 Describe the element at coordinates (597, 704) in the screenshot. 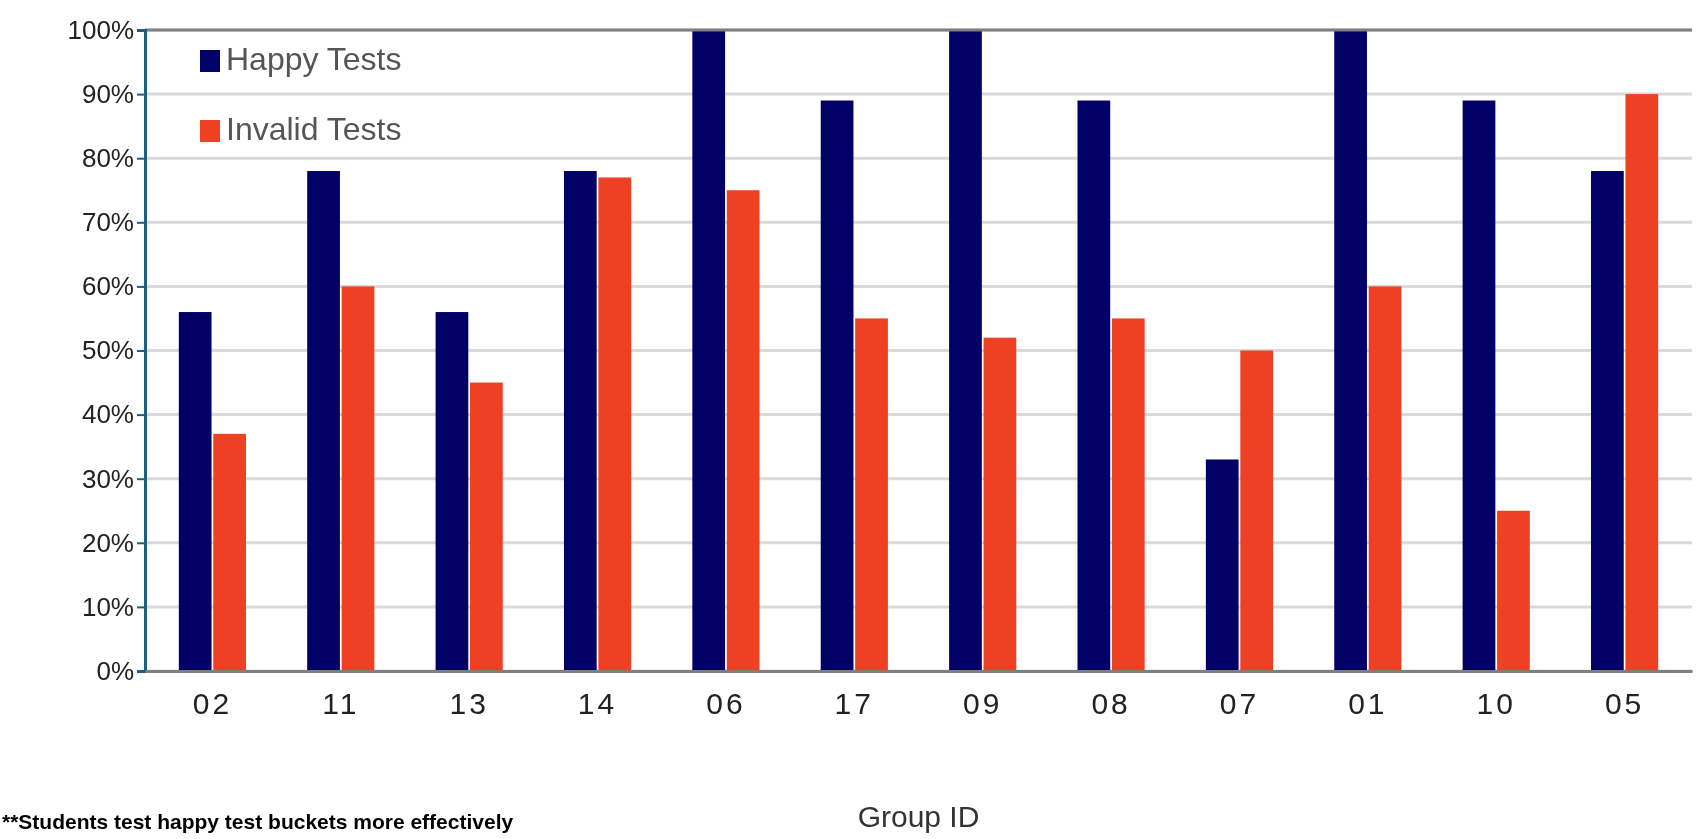

I see `x-tick-label: 14` at that location.